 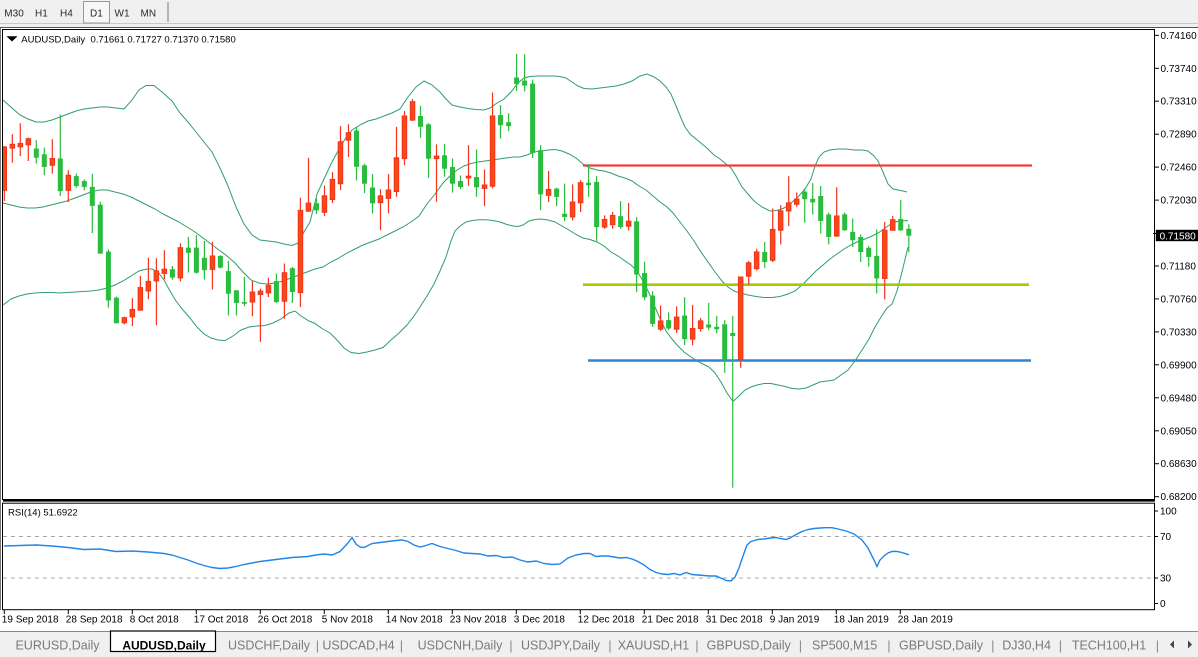 I want to click on svg-text: DJ30,H4, so click(x=1026, y=646).